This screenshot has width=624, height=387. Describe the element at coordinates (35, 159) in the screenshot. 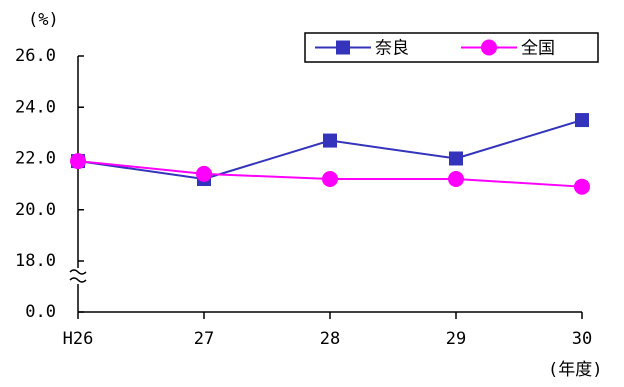

I see `y-tick-label: 22.0` at that location.